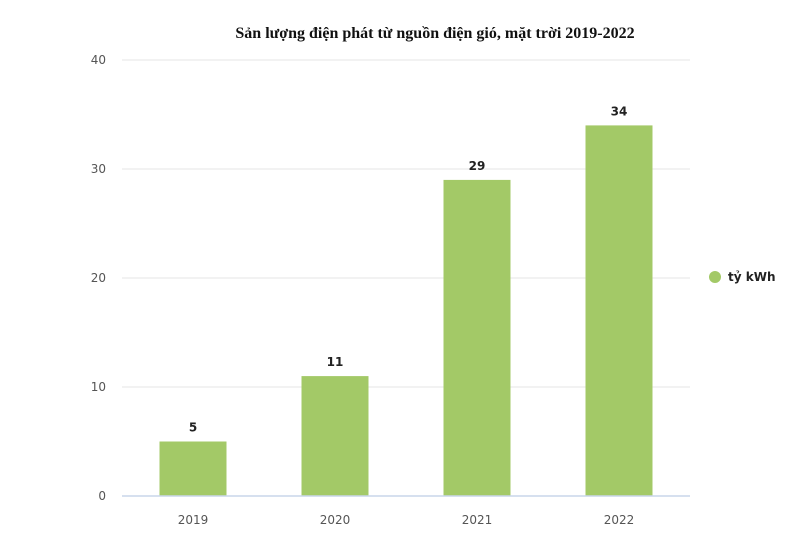 This screenshot has height=533, width=800. Describe the element at coordinates (335, 520) in the screenshot. I see `x-tick-label-2020: 2020` at that location.